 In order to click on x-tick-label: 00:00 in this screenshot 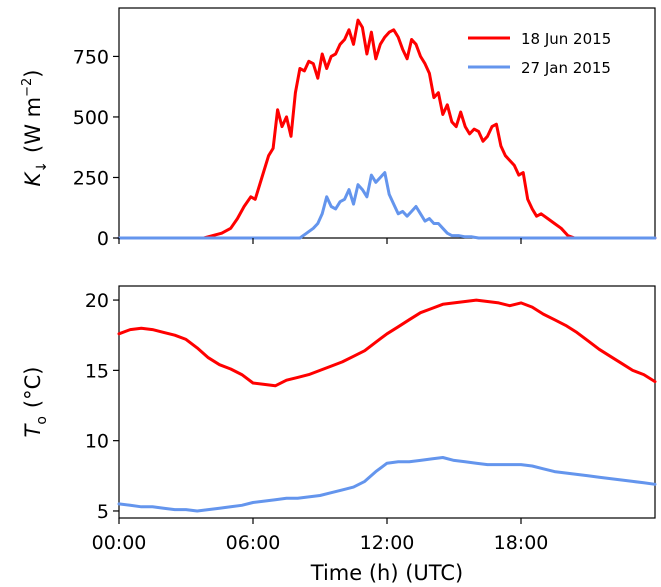, I will do `click(119, 543)`.